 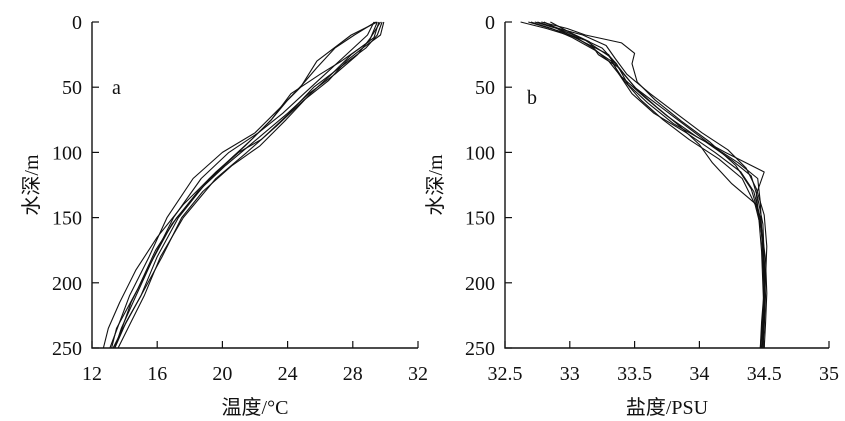 I want to click on panel-letter: a, so click(x=116, y=88).